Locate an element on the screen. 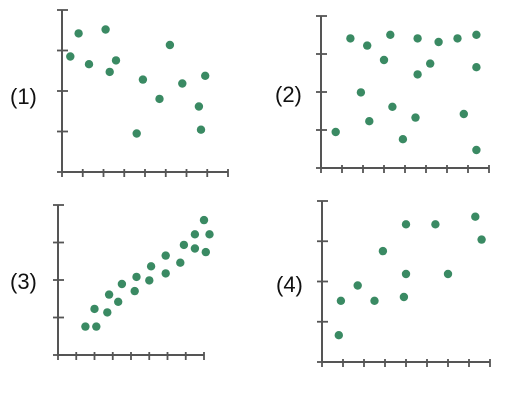  panel-label-1: (1) is located at coordinates (23, 96).